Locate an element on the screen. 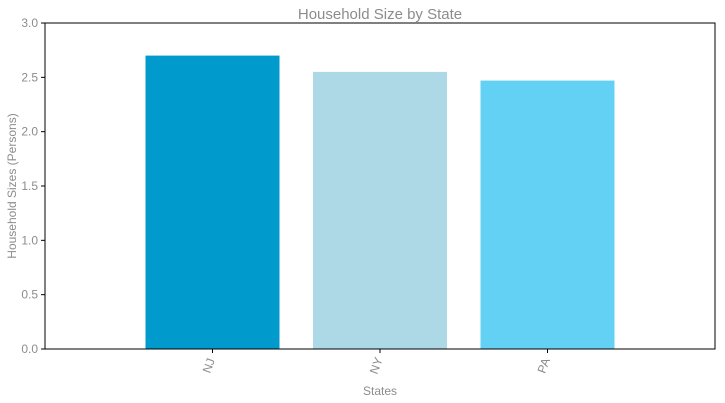 The height and width of the screenshot is (403, 725). bar-pa is located at coordinates (547, 214).